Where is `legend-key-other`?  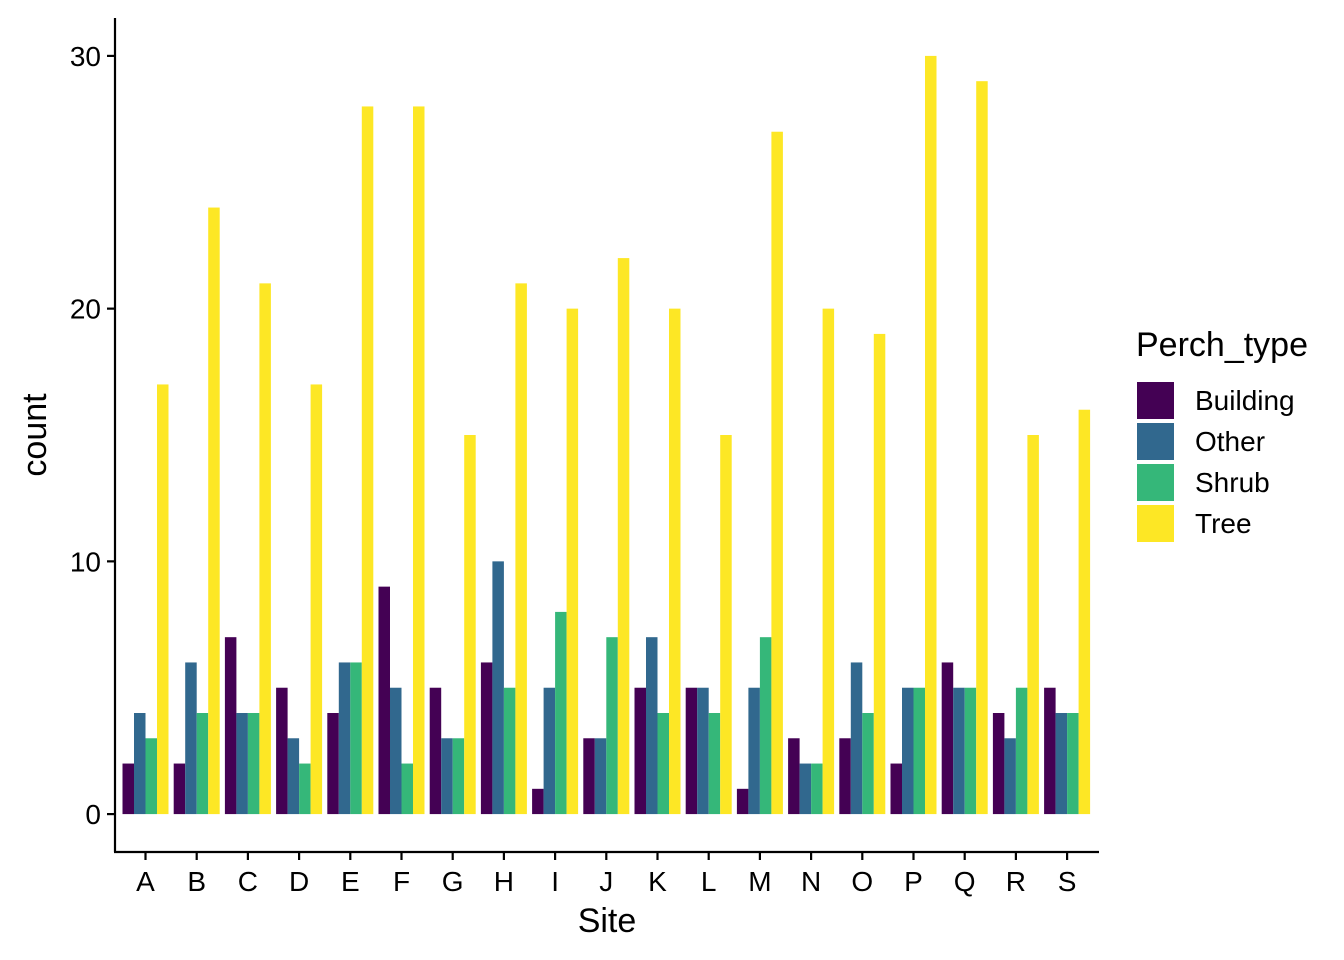 legend-key-other is located at coordinates (1155, 441).